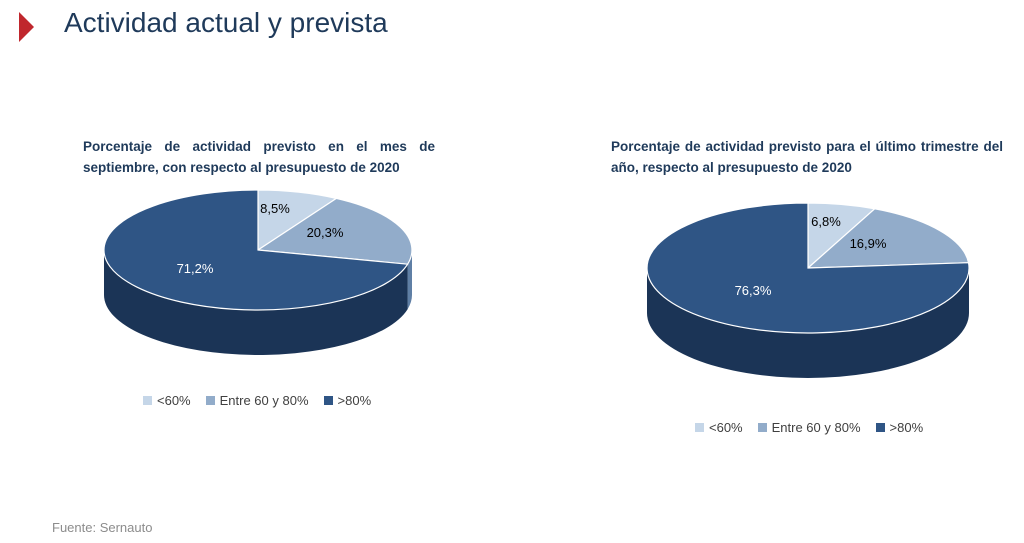 The image size is (1024, 543). What do you see at coordinates (226, 22) in the screenshot?
I see `page-title: Actividad actual y prevista` at bounding box center [226, 22].